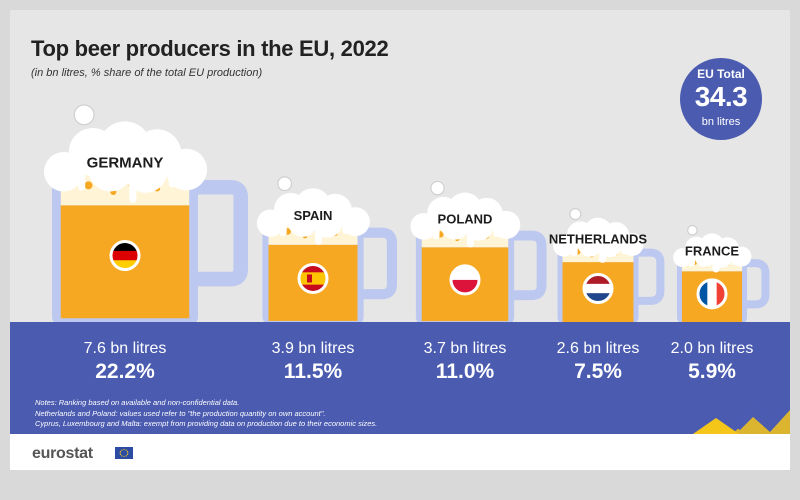 This screenshot has height=500, width=800. I want to click on netherlands-flag, so click(598, 288).